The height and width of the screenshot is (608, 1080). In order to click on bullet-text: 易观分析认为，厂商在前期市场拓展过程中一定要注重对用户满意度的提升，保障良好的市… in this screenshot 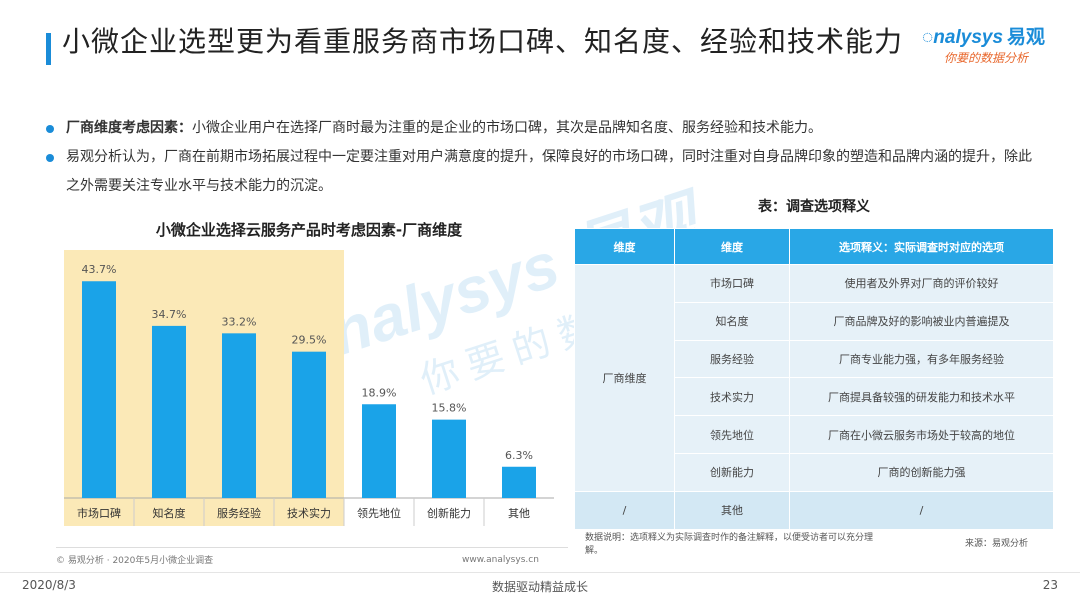, I will do `click(549, 171)`.